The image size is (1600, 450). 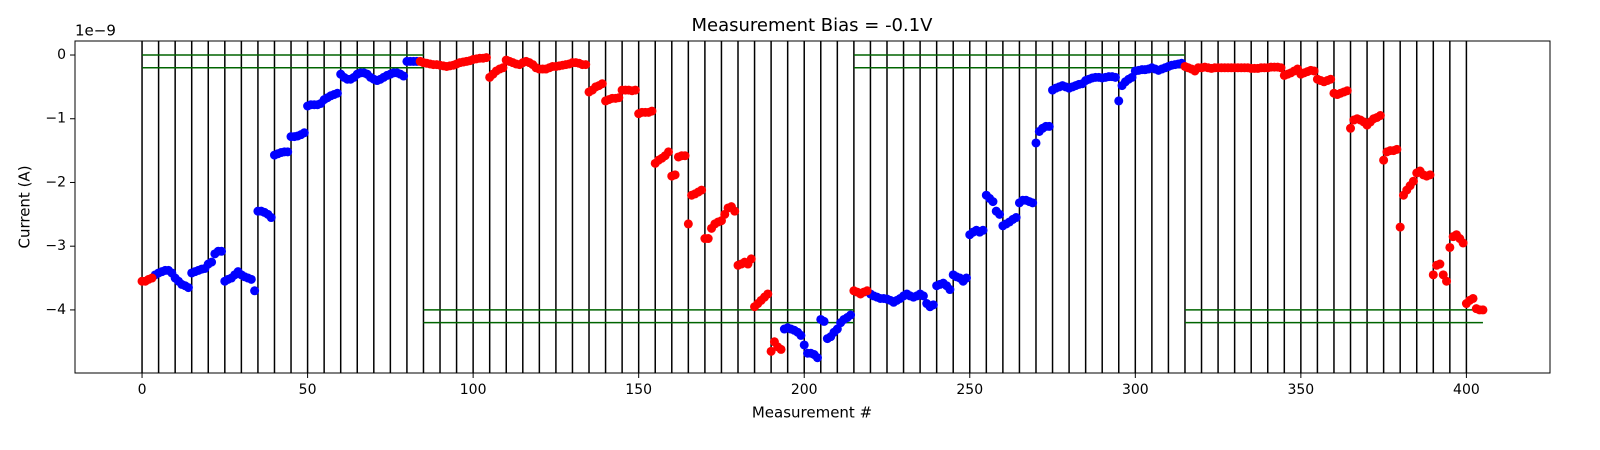 I want to click on x-axis-label: Measurement #, so click(x=812, y=413).